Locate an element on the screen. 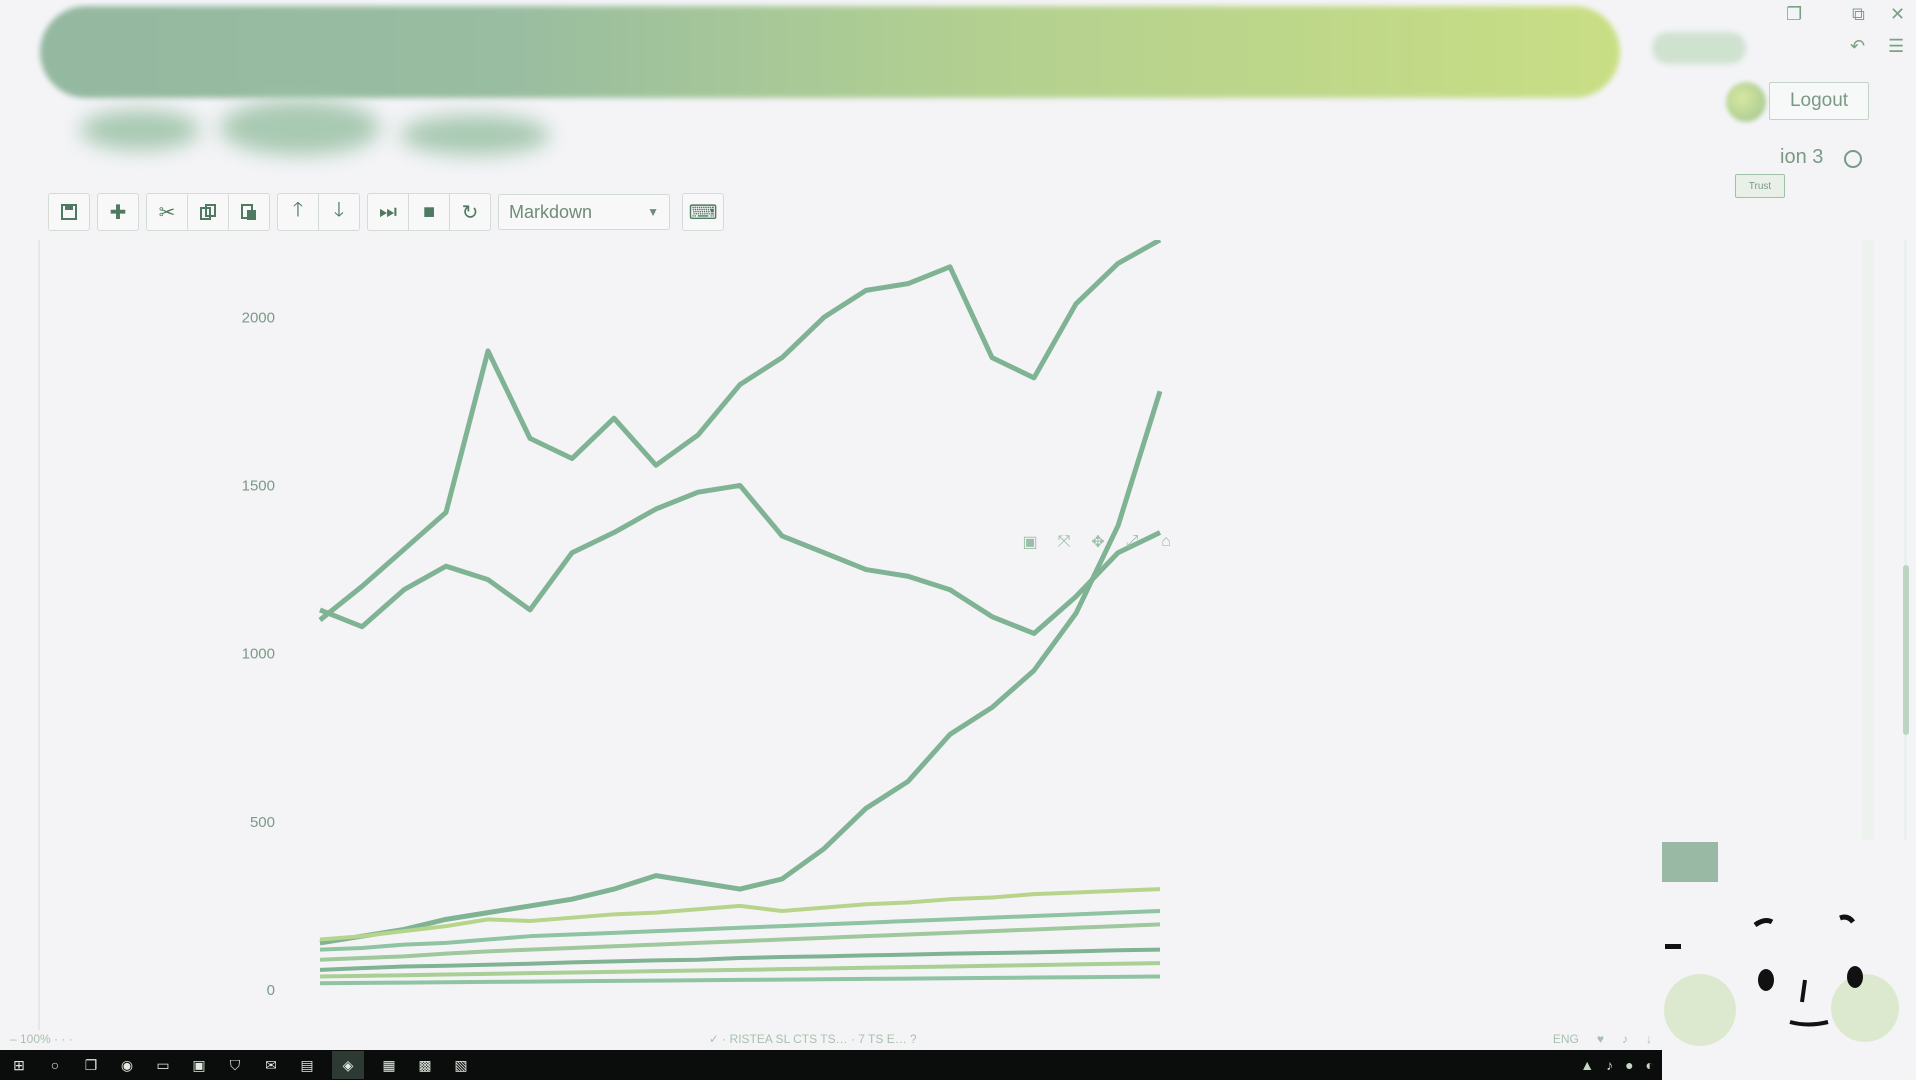 The height and width of the screenshot is (1080, 1916). y-tick-label: 0 is located at coordinates (271, 990).